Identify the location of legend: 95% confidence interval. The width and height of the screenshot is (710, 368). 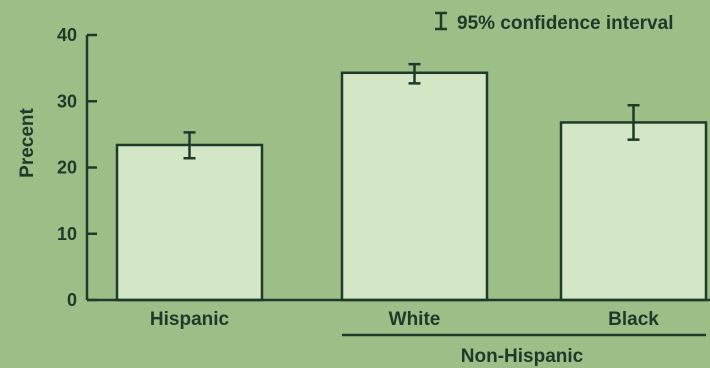
(554, 22).